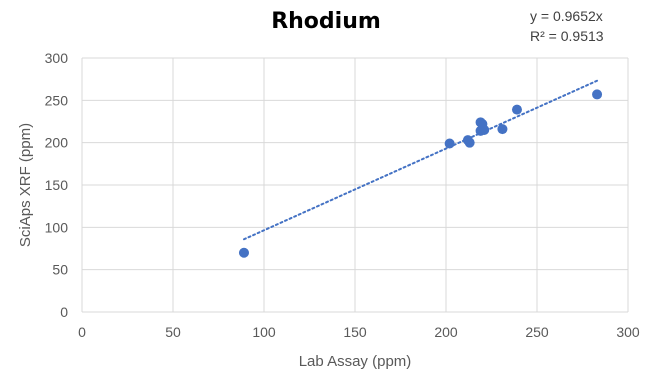 This screenshot has height=372, width=656. What do you see at coordinates (57, 100) in the screenshot?
I see `y-tick-label: 250` at bounding box center [57, 100].